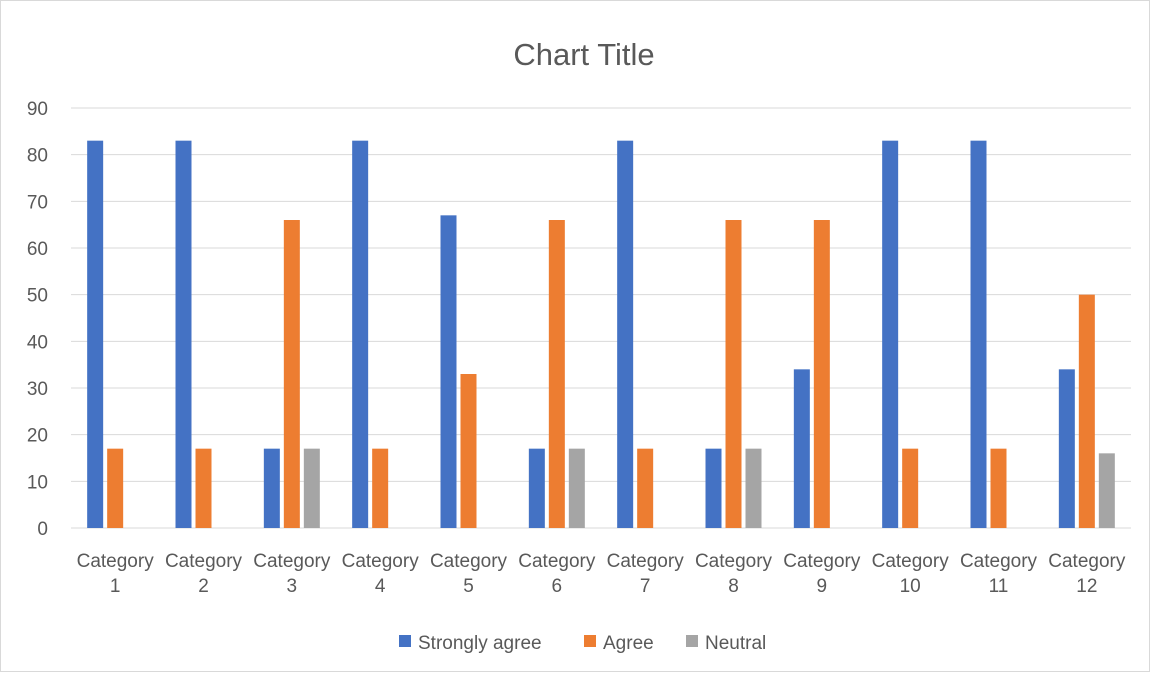  I want to click on y-axis-ticks: 0 10 20 30 40 50 60 70 80 90, so click(37, 319).